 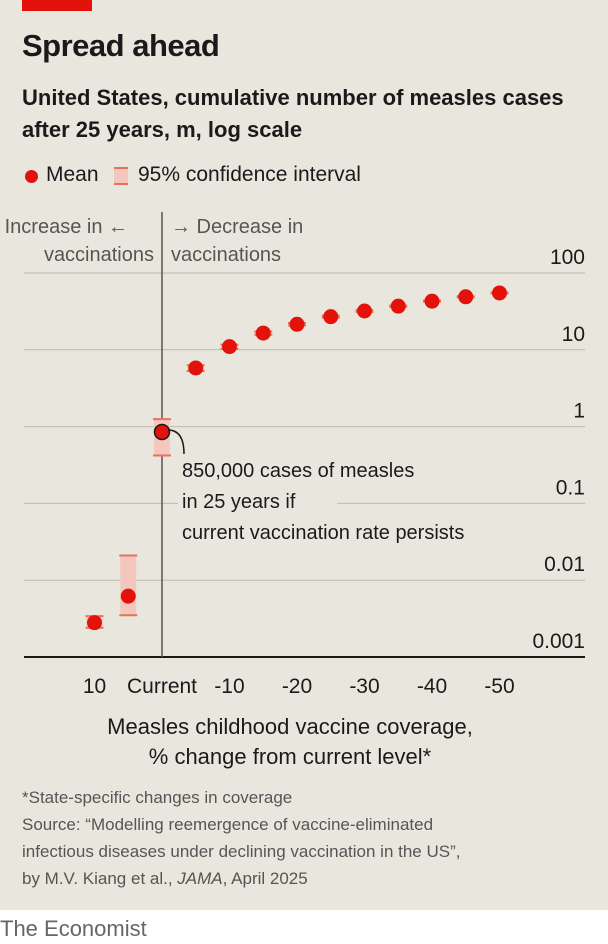 I want to click on annotation-leader-line, so click(x=176, y=442).